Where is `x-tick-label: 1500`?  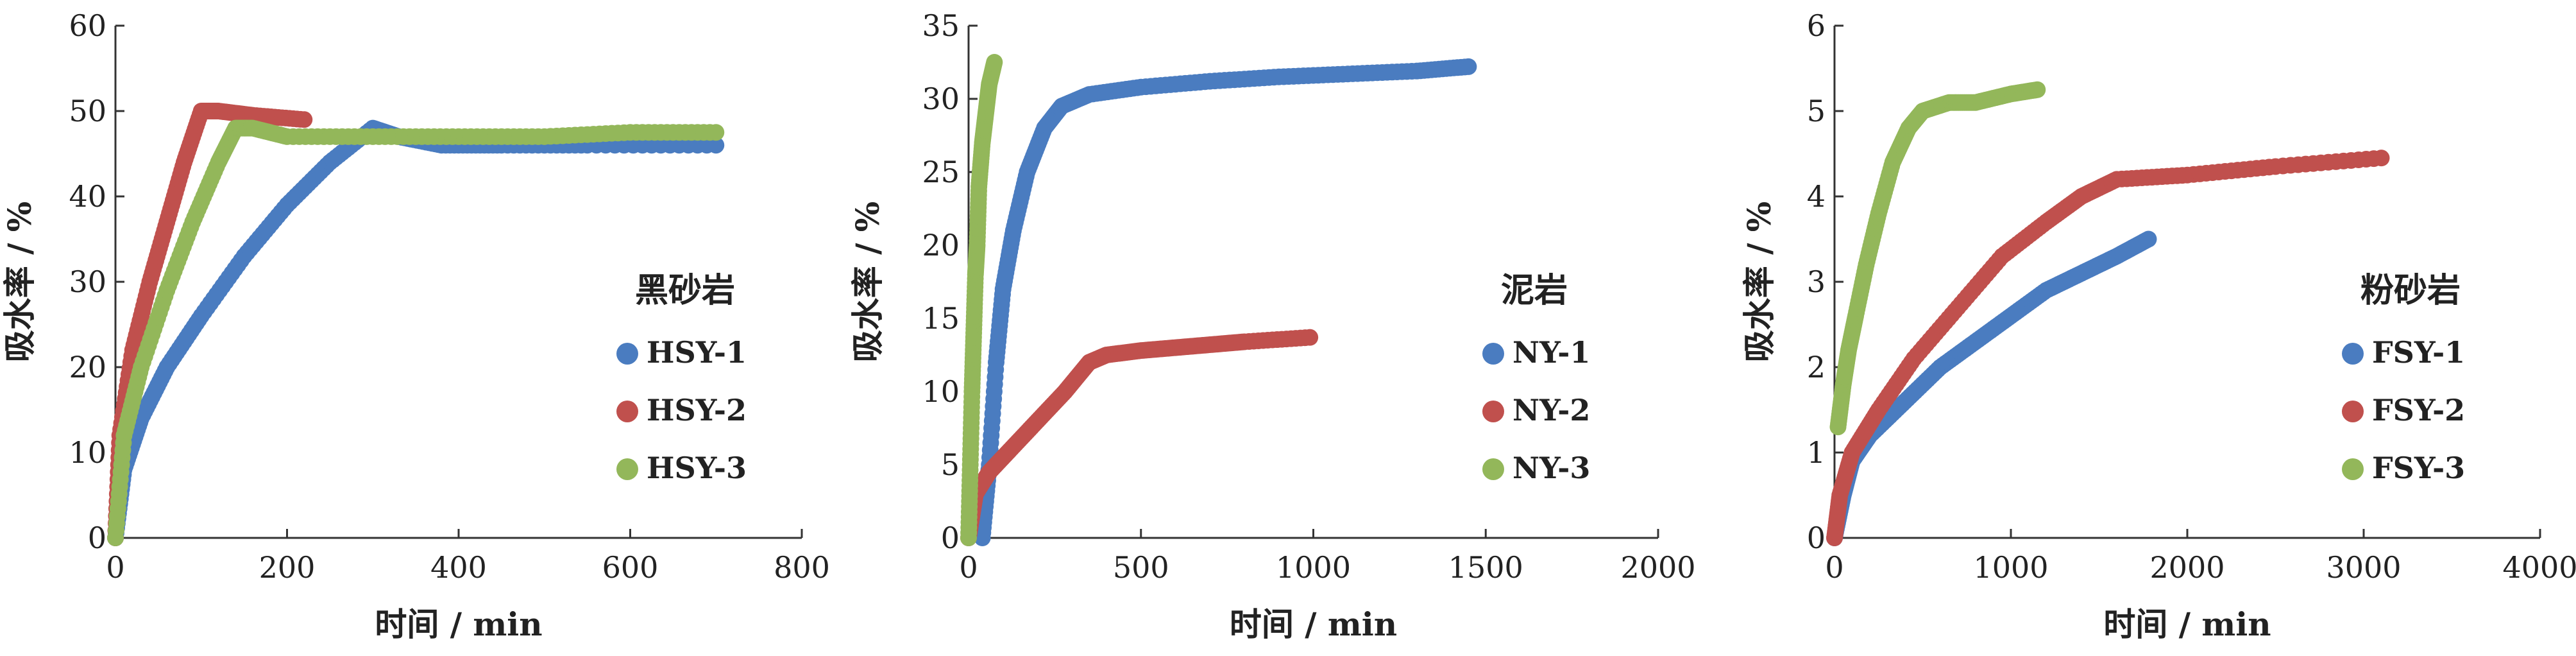
x-tick-label: 1500 is located at coordinates (1485, 567).